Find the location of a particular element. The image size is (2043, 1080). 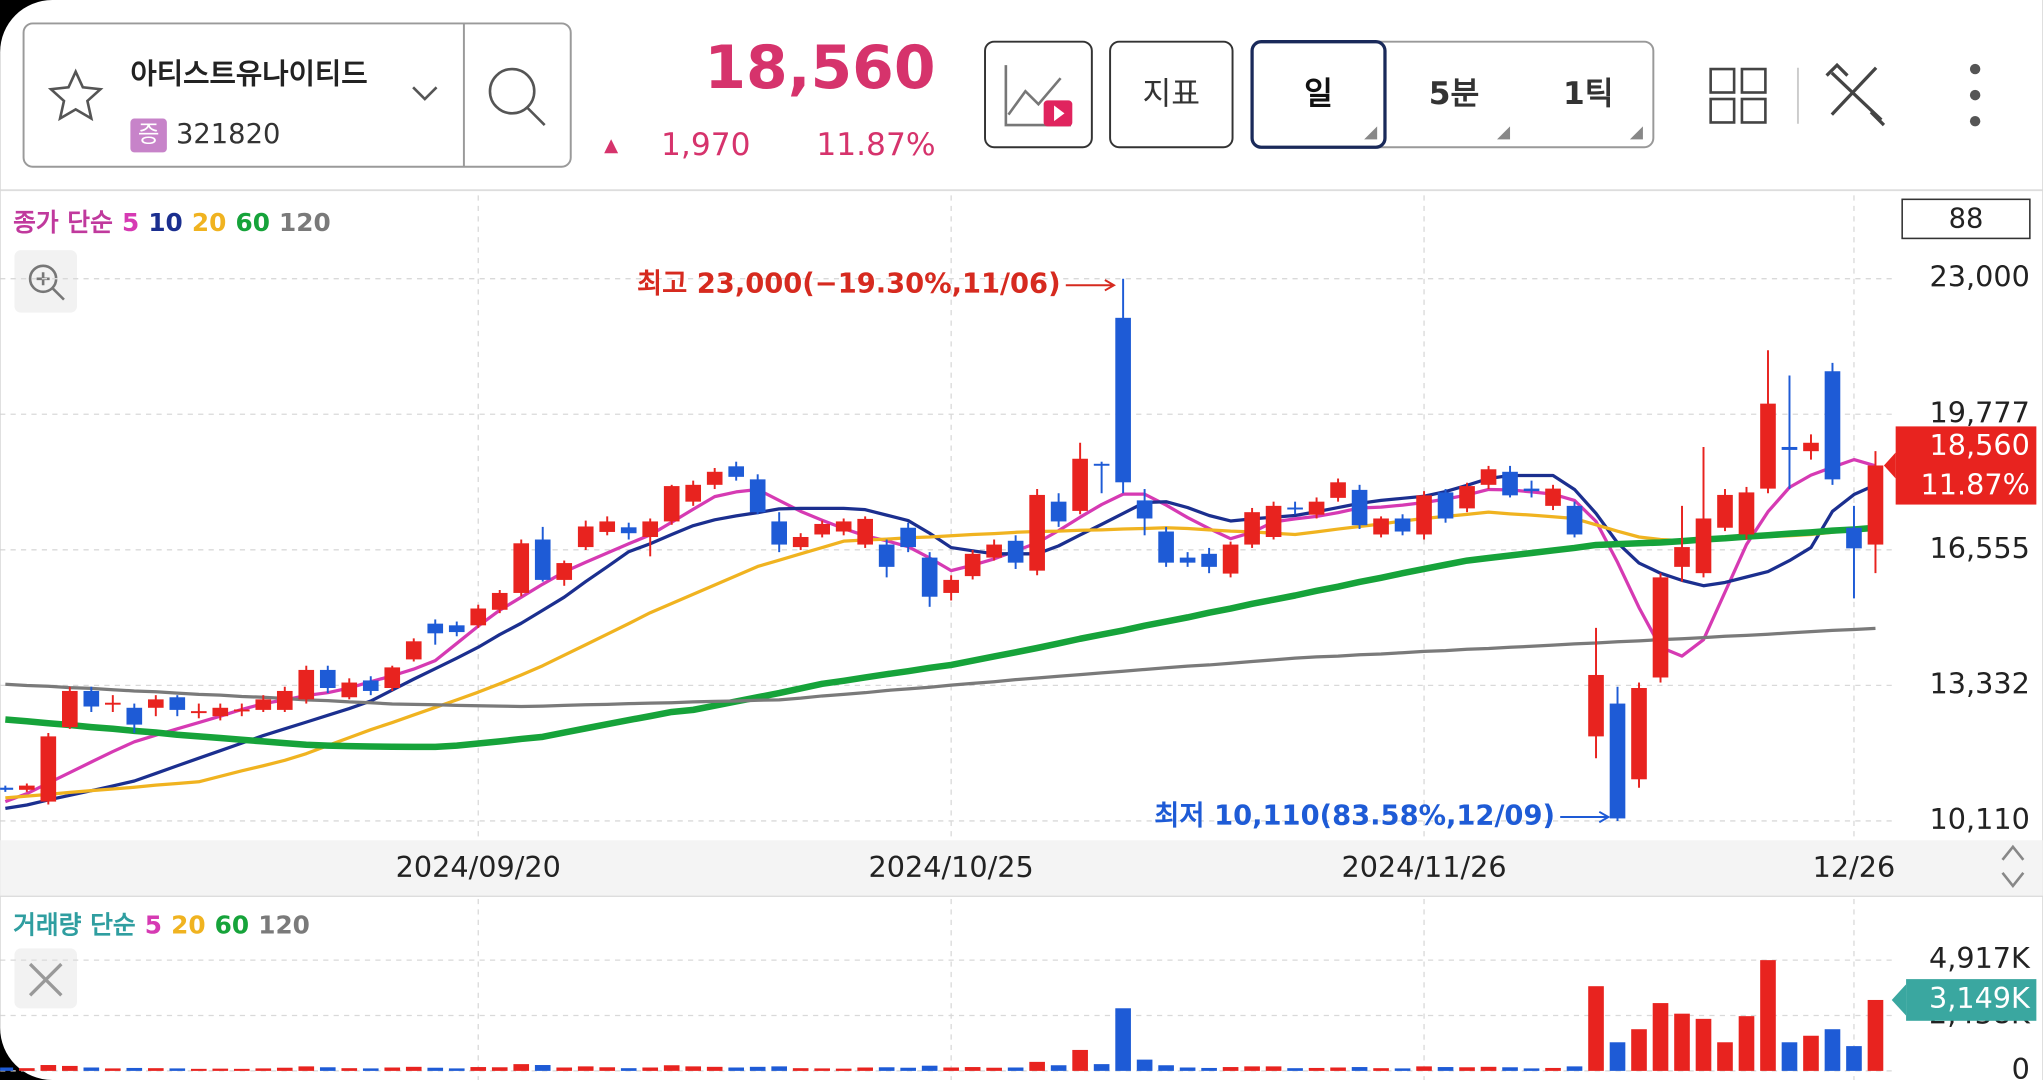

layout-button is located at coordinates (1738, 95).